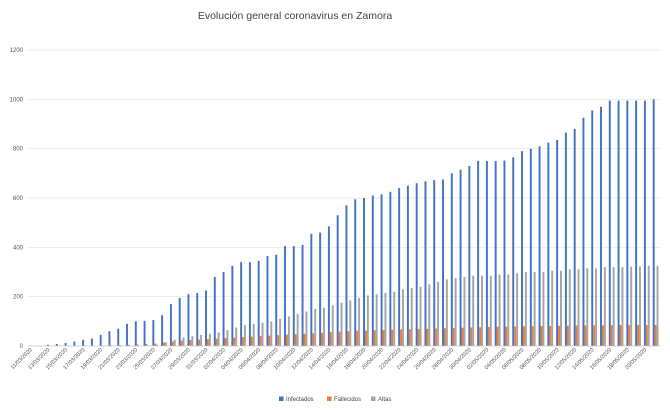 The image size is (670, 410). I want to click on legend-label-infectados: Infectados, so click(300, 400).